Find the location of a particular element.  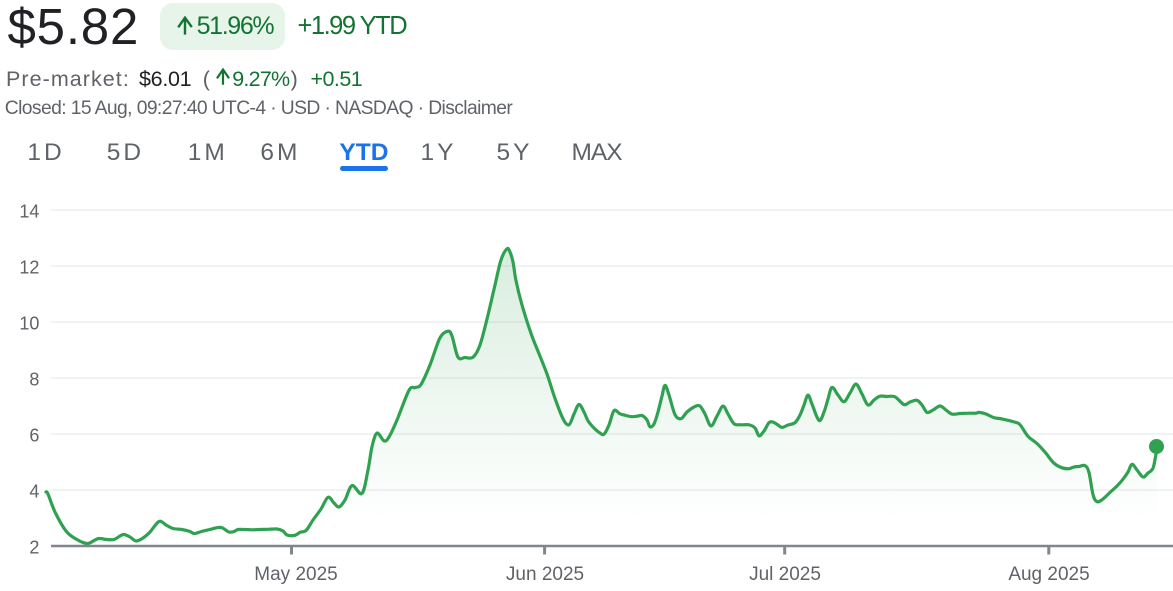

svg-text: Jun 2025 is located at coordinates (545, 574).